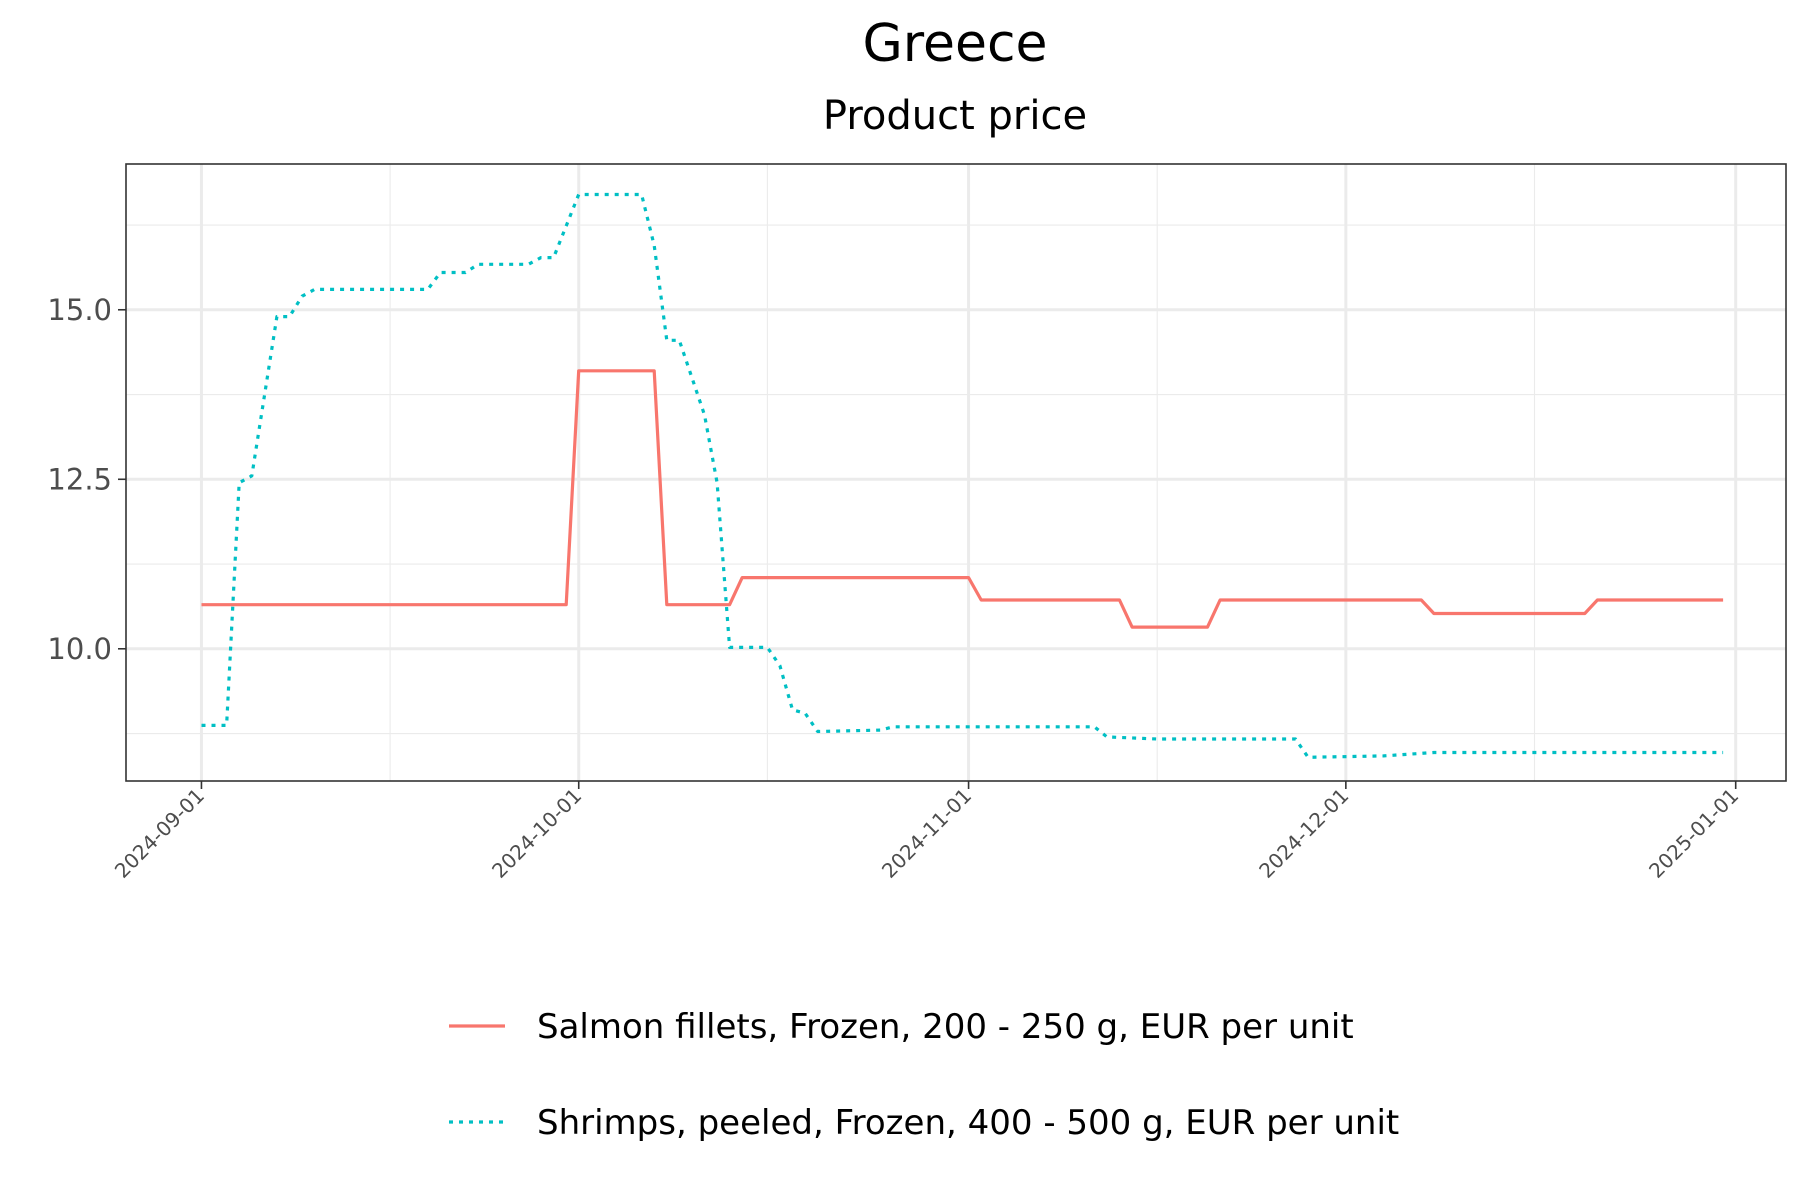 This screenshot has height=1200, width=1800. I want to click on x-tick-label-4: 2025-01-01, so click(1693, 833).